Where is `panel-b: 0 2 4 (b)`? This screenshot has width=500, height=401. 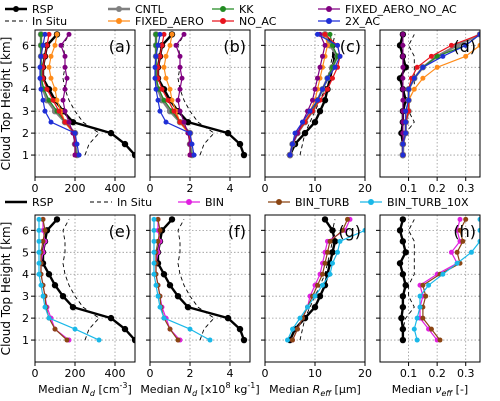 panel-b: 0 2 4 (b) is located at coordinates (198, 112).